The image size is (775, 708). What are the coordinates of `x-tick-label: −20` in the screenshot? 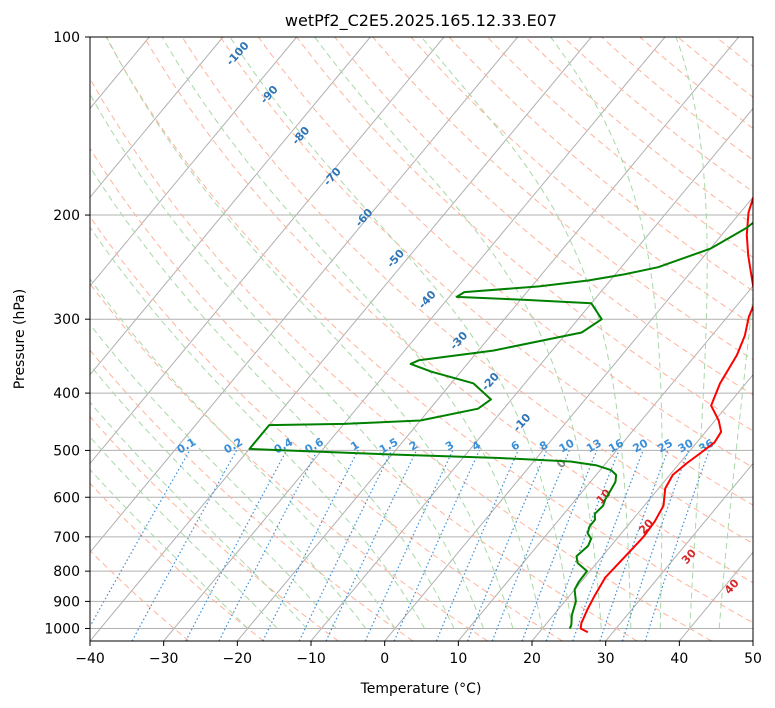 It's located at (238, 659).